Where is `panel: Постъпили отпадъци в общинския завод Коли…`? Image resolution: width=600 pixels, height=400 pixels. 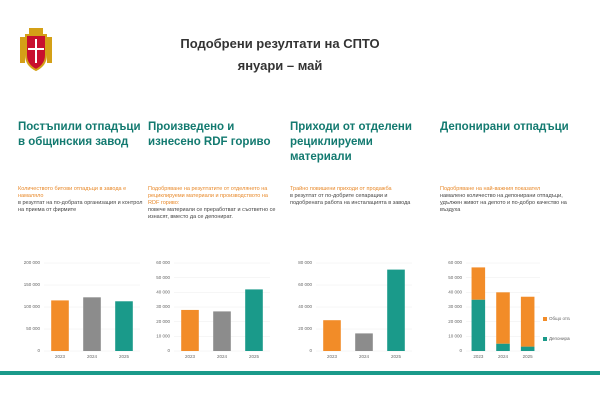 panel: Постъпили отпадъци в общинския завод Коли… is located at coordinates (83, 242).